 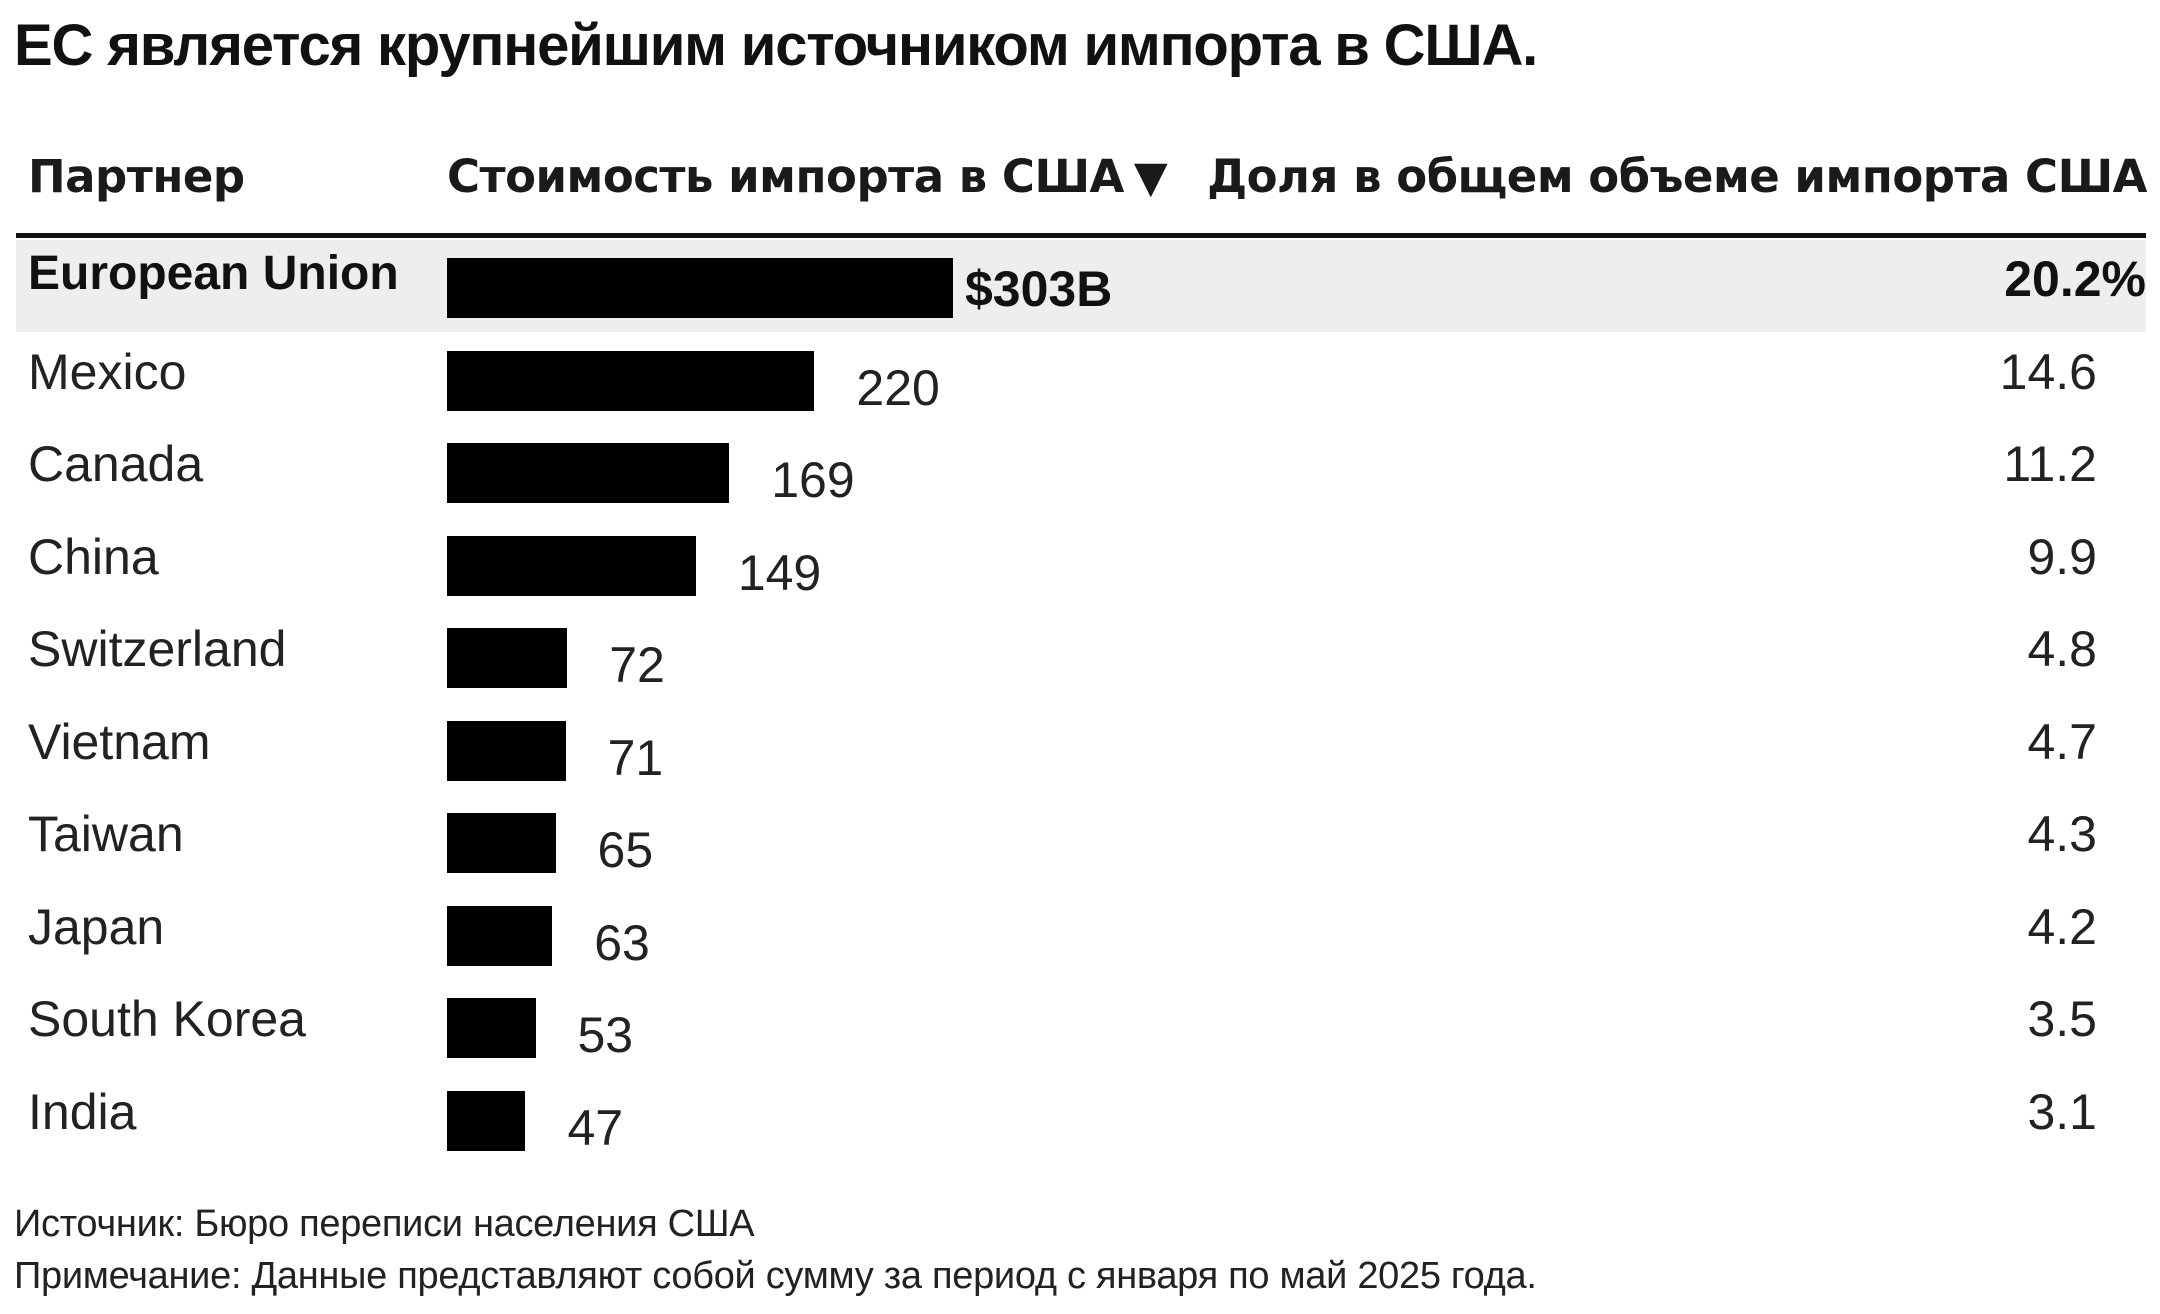 I want to click on sort-descending-icon: ▼, so click(x=1150, y=177).